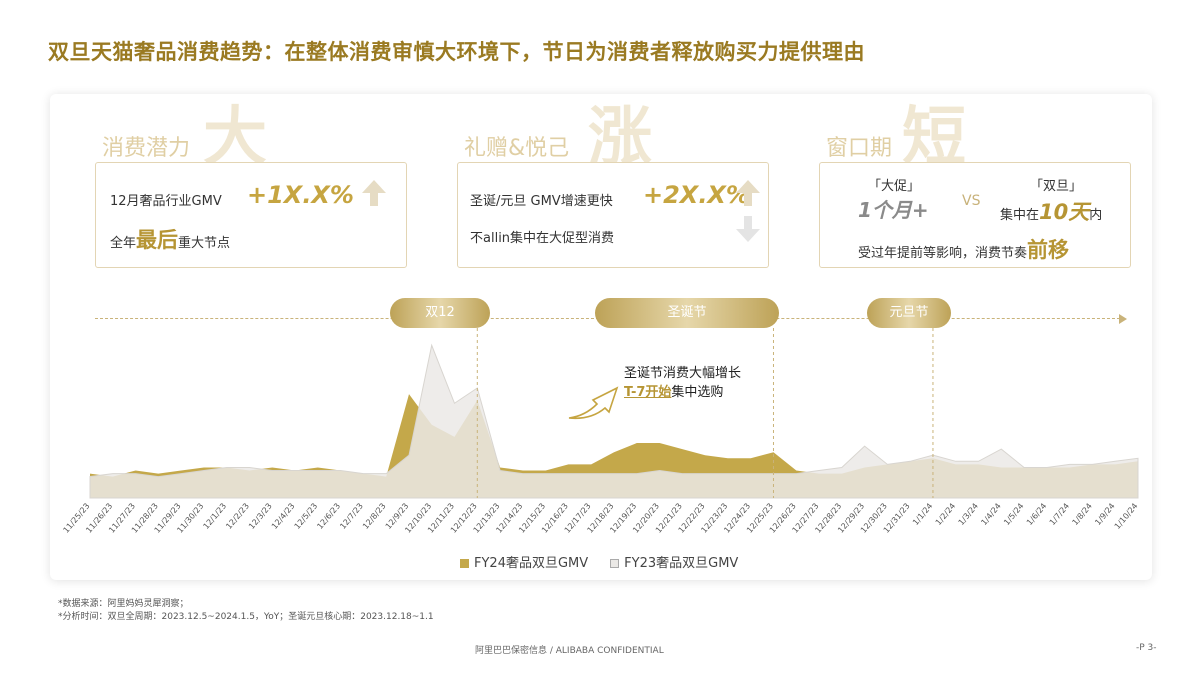  What do you see at coordinates (1082, 515) in the screenshot?
I see `x-tick-label: 1/8/24` at bounding box center [1082, 515].